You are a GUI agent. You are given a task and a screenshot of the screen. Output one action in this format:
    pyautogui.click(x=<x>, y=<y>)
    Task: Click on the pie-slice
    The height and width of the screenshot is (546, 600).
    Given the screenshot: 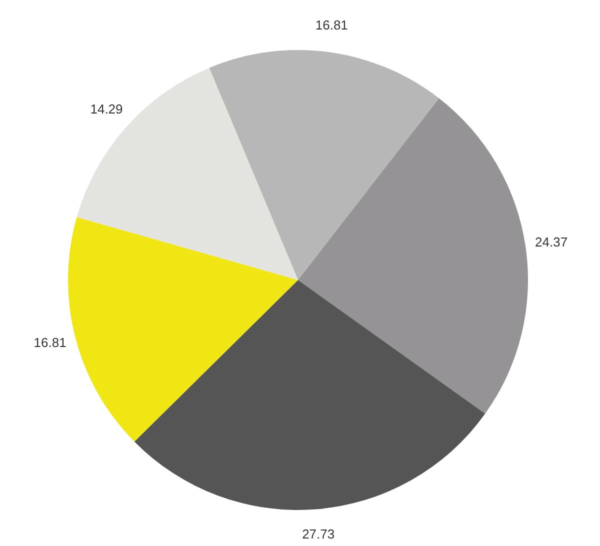 What is the action you would take?
    pyautogui.click(x=187, y=174)
    